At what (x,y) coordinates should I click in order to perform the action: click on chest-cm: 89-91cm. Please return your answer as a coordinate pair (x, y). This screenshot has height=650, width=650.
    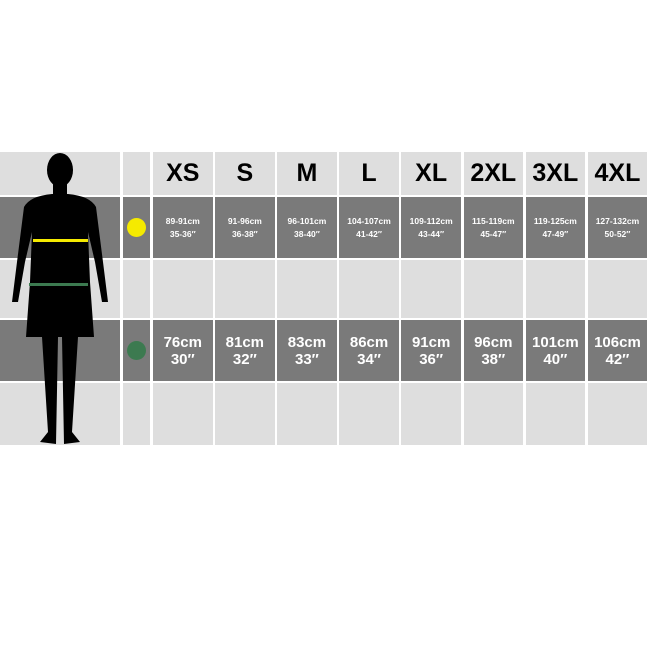
    Looking at the image, I should click on (182, 220).